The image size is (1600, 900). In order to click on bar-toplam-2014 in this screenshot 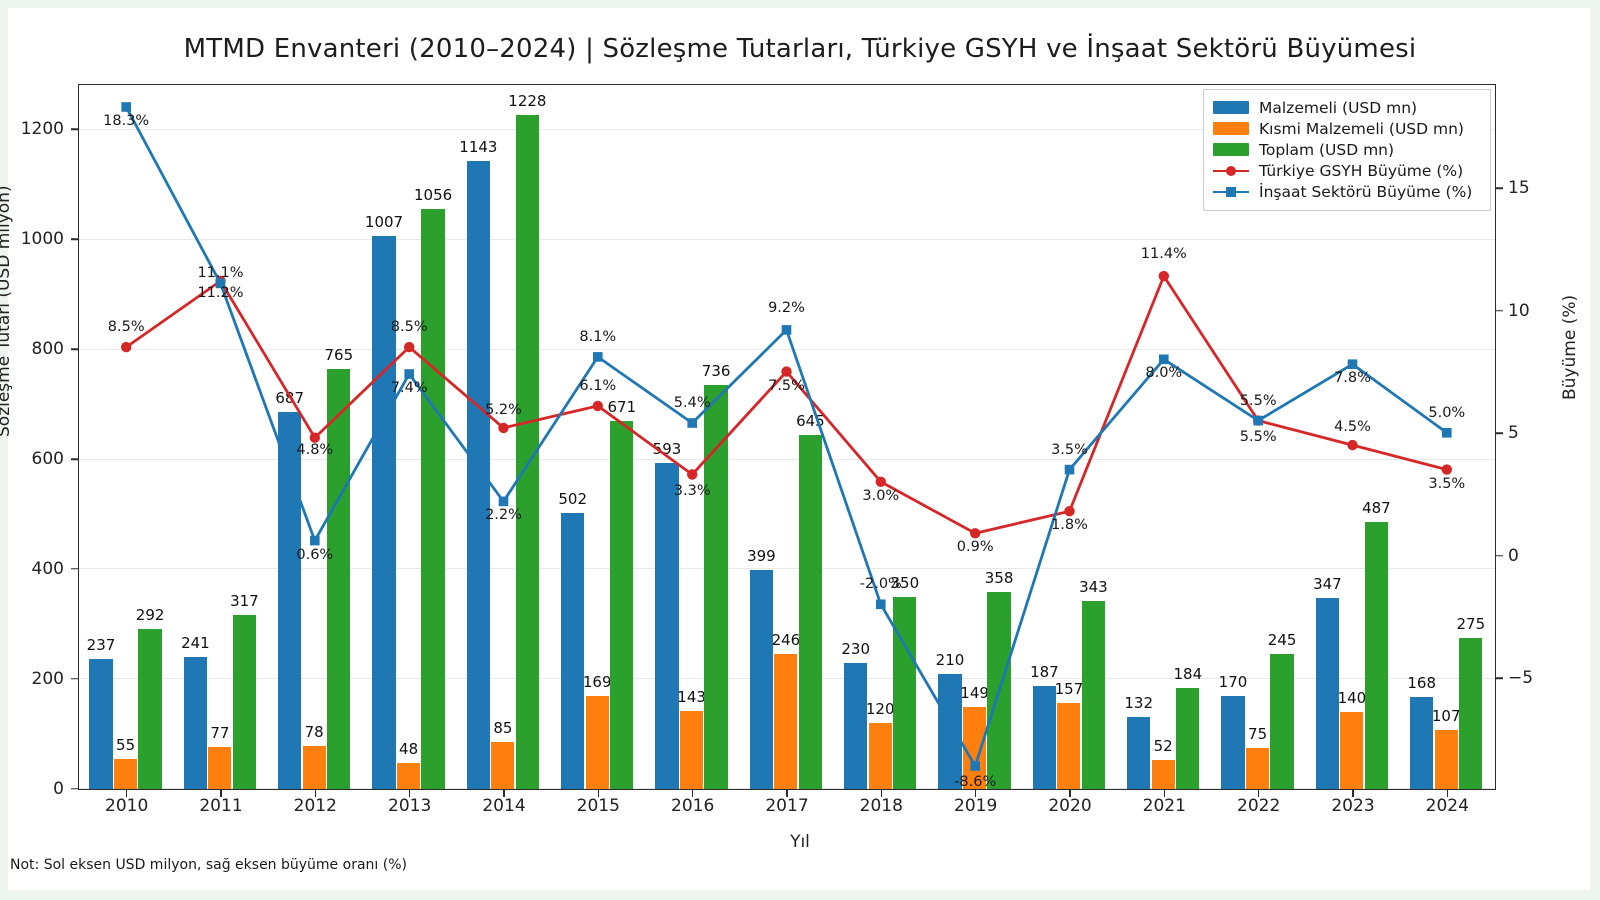, I will do `click(527, 451)`.